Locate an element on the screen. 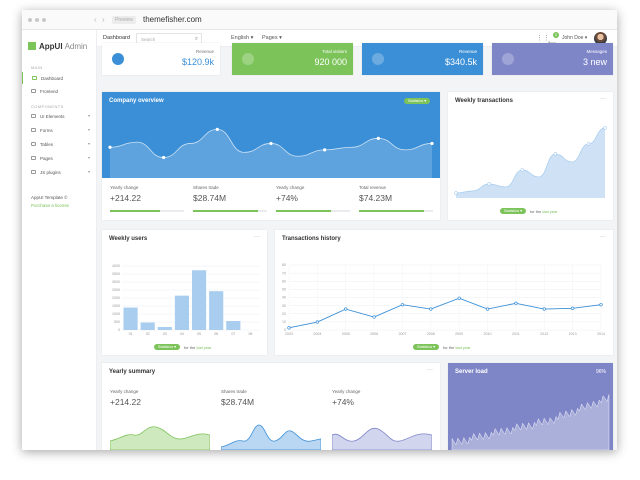  cart-badge: 2 is located at coordinates (556, 35).